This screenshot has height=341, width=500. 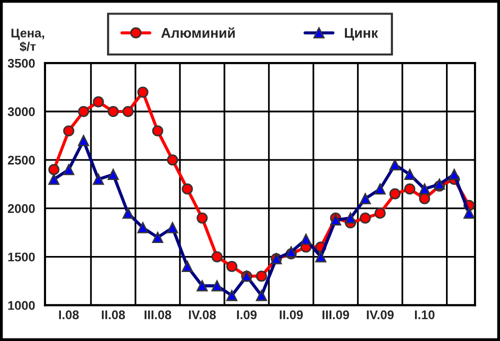 What do you see at coordinates (424, 315) in the screenshot?
I see `x-tick-label: I.10` at bounding box center [424, 315].